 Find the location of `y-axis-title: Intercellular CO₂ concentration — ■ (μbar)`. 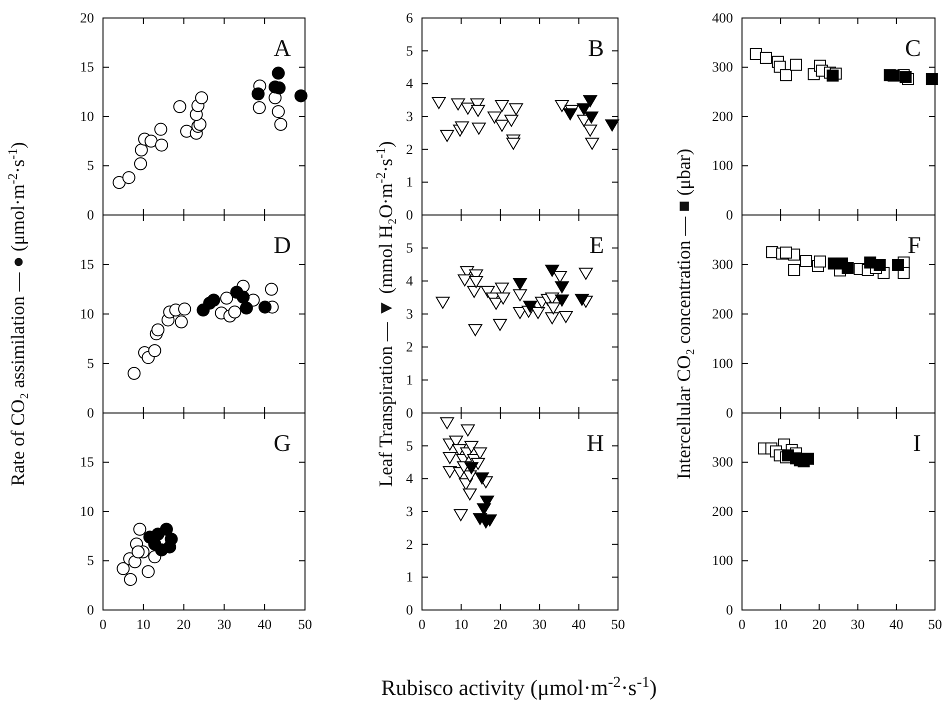

y-axis-title: Intercellular CO₂ concentration — ■ (μbar) is located at coordinates (684, 314).